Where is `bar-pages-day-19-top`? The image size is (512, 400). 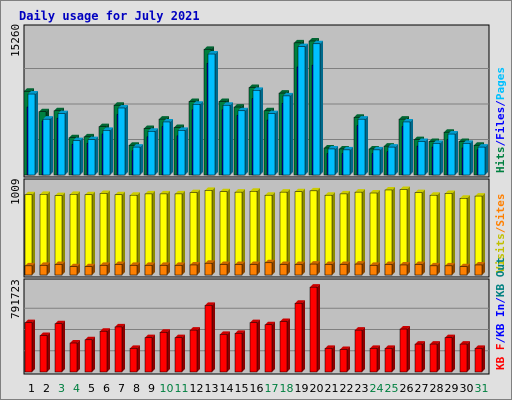
bar-pages-day-19-top is located at coordinates (303, 45).